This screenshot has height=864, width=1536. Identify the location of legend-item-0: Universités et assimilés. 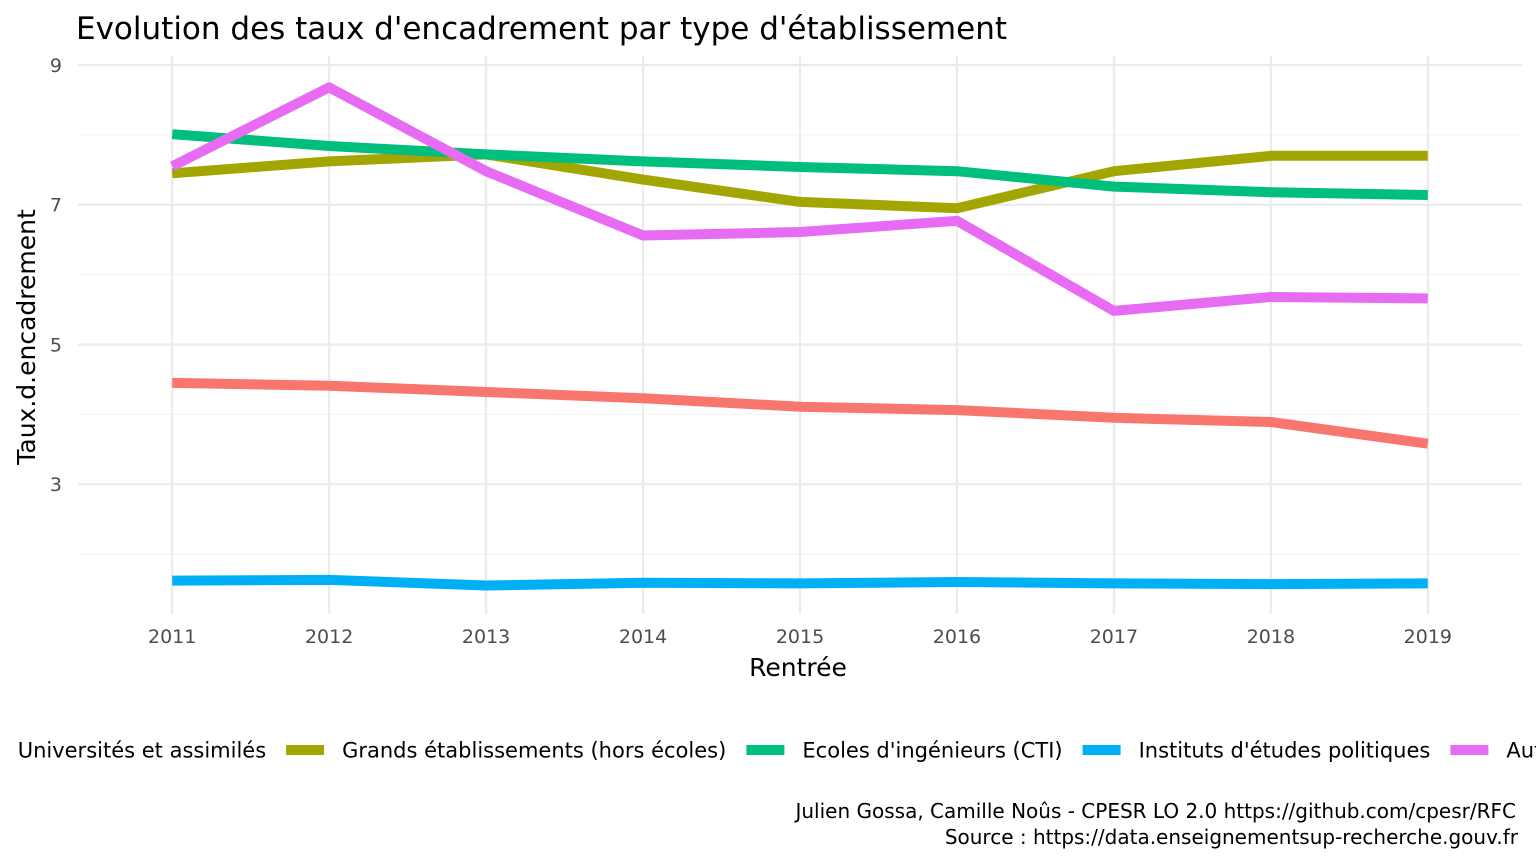
(142, 750).